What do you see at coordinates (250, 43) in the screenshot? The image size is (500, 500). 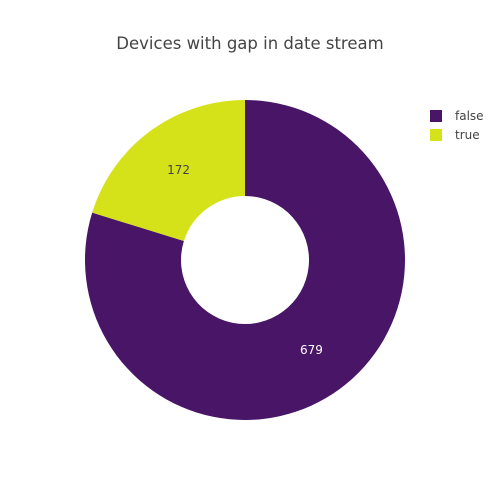 I see `chart-title: Devices with gap in date stream` at bounding box center [250, 43].